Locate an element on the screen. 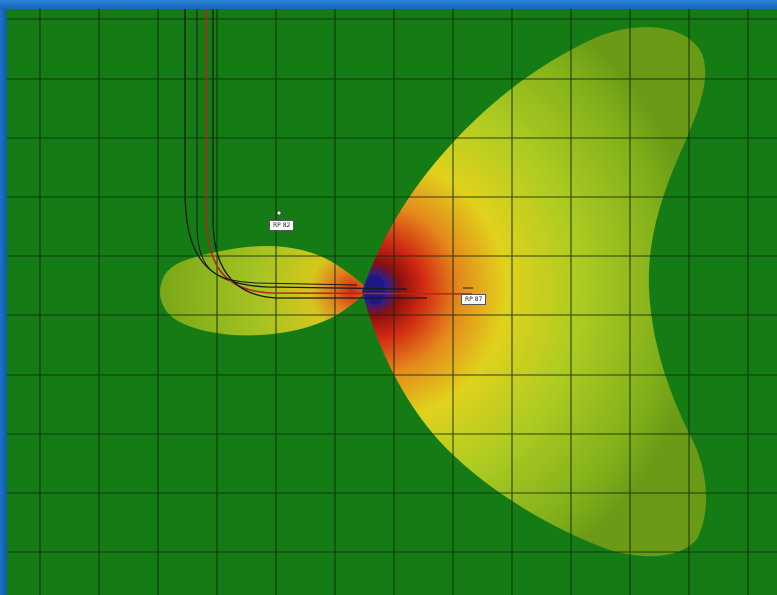  window-title-bar is located at coordinates (388, 4).